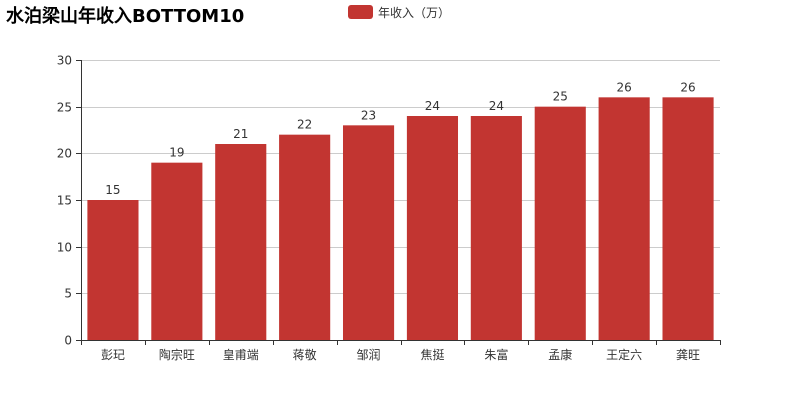 The height and width of the screenshot is (400, 800). Describe the element at coordinates (624, 354) in the screenshot. I see `x-tick-label: 王定六` at that location.